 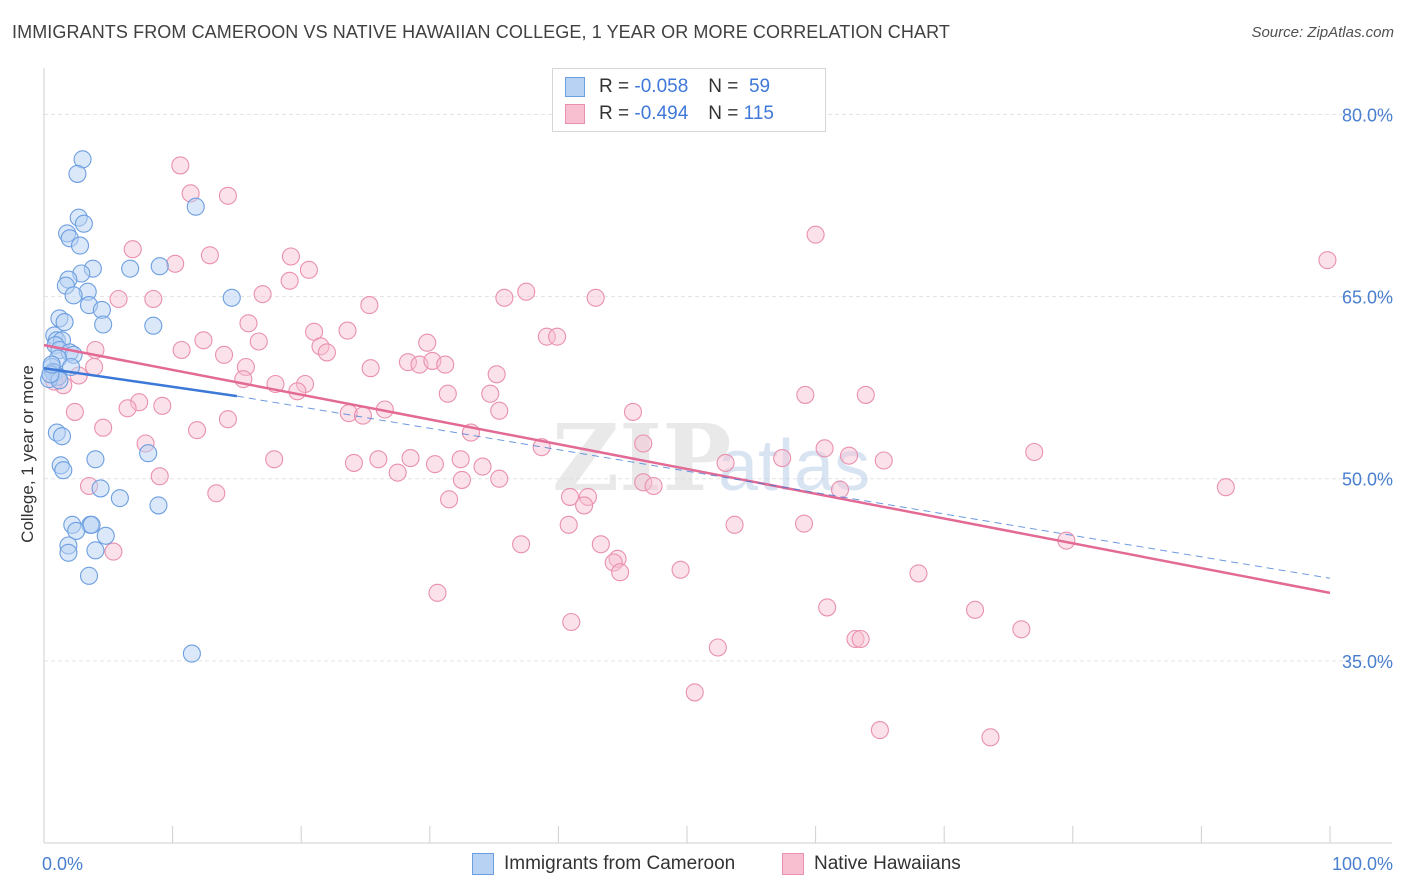 I want to click on trend-line-immigrants-from-cameroon, so click(x=140, y=382).